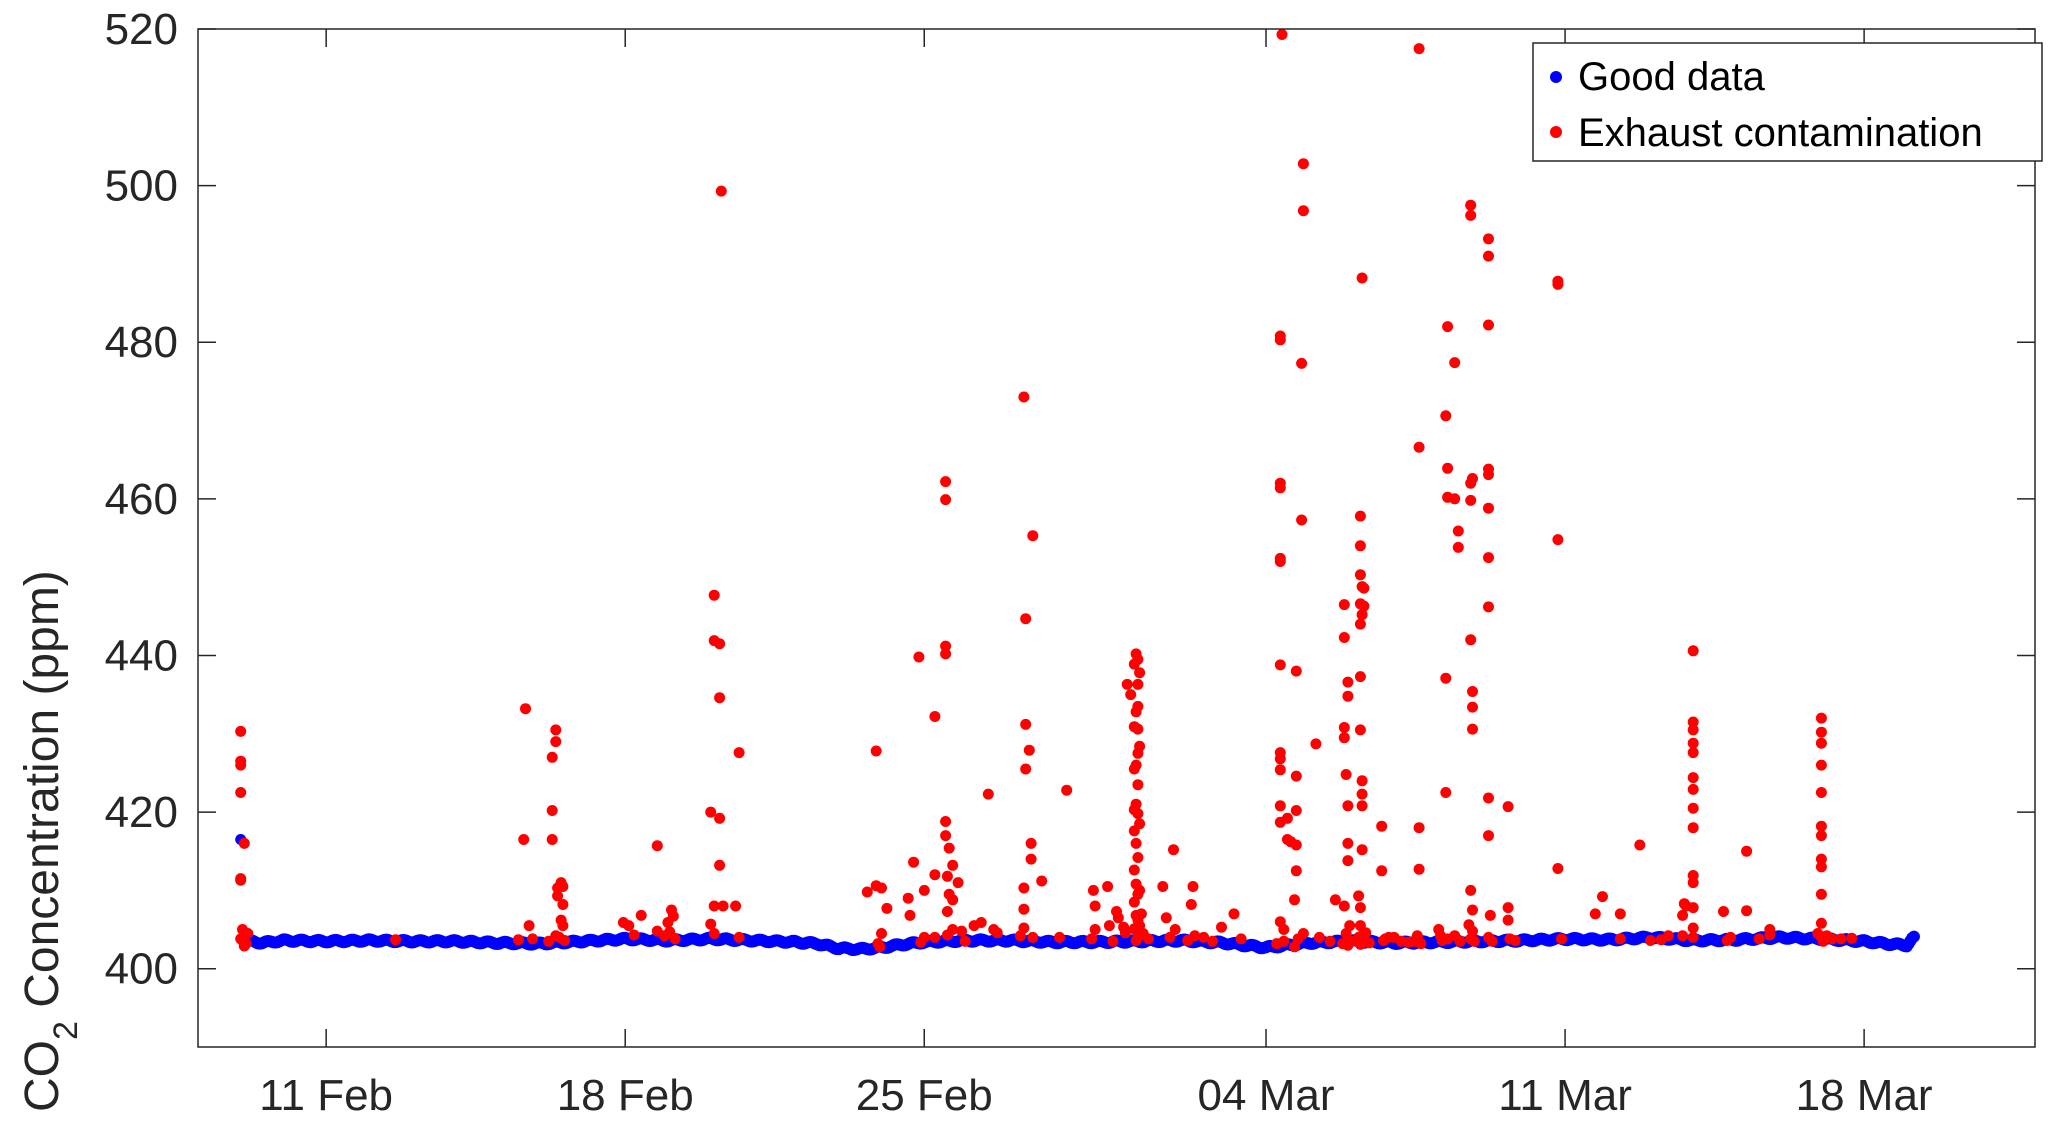  What do you see at coordinates (1913, 936) in the screenshot?
I see `good-data-point` at bounding box center [1913, 936].